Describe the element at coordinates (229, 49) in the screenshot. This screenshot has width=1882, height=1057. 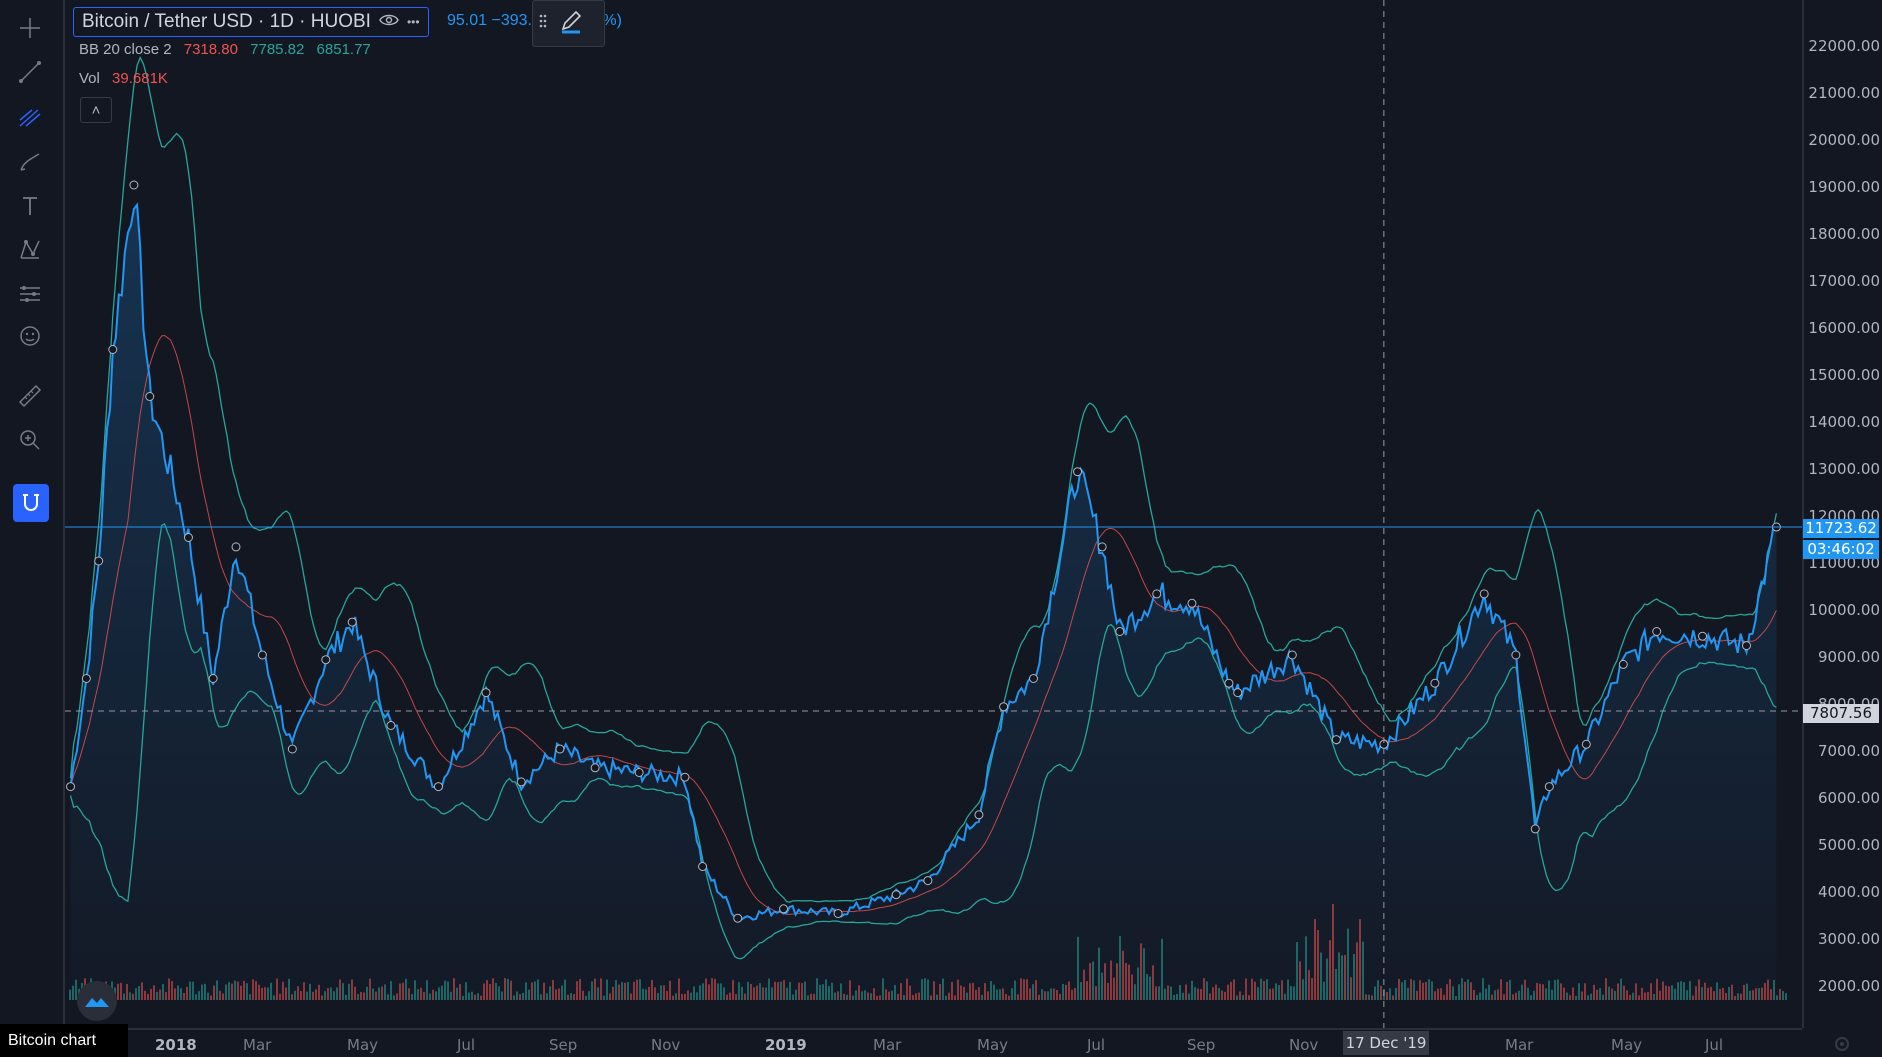
I see `bb-legend: BB 20 close 2 7318.80 7785.82 6851.77` at that location.